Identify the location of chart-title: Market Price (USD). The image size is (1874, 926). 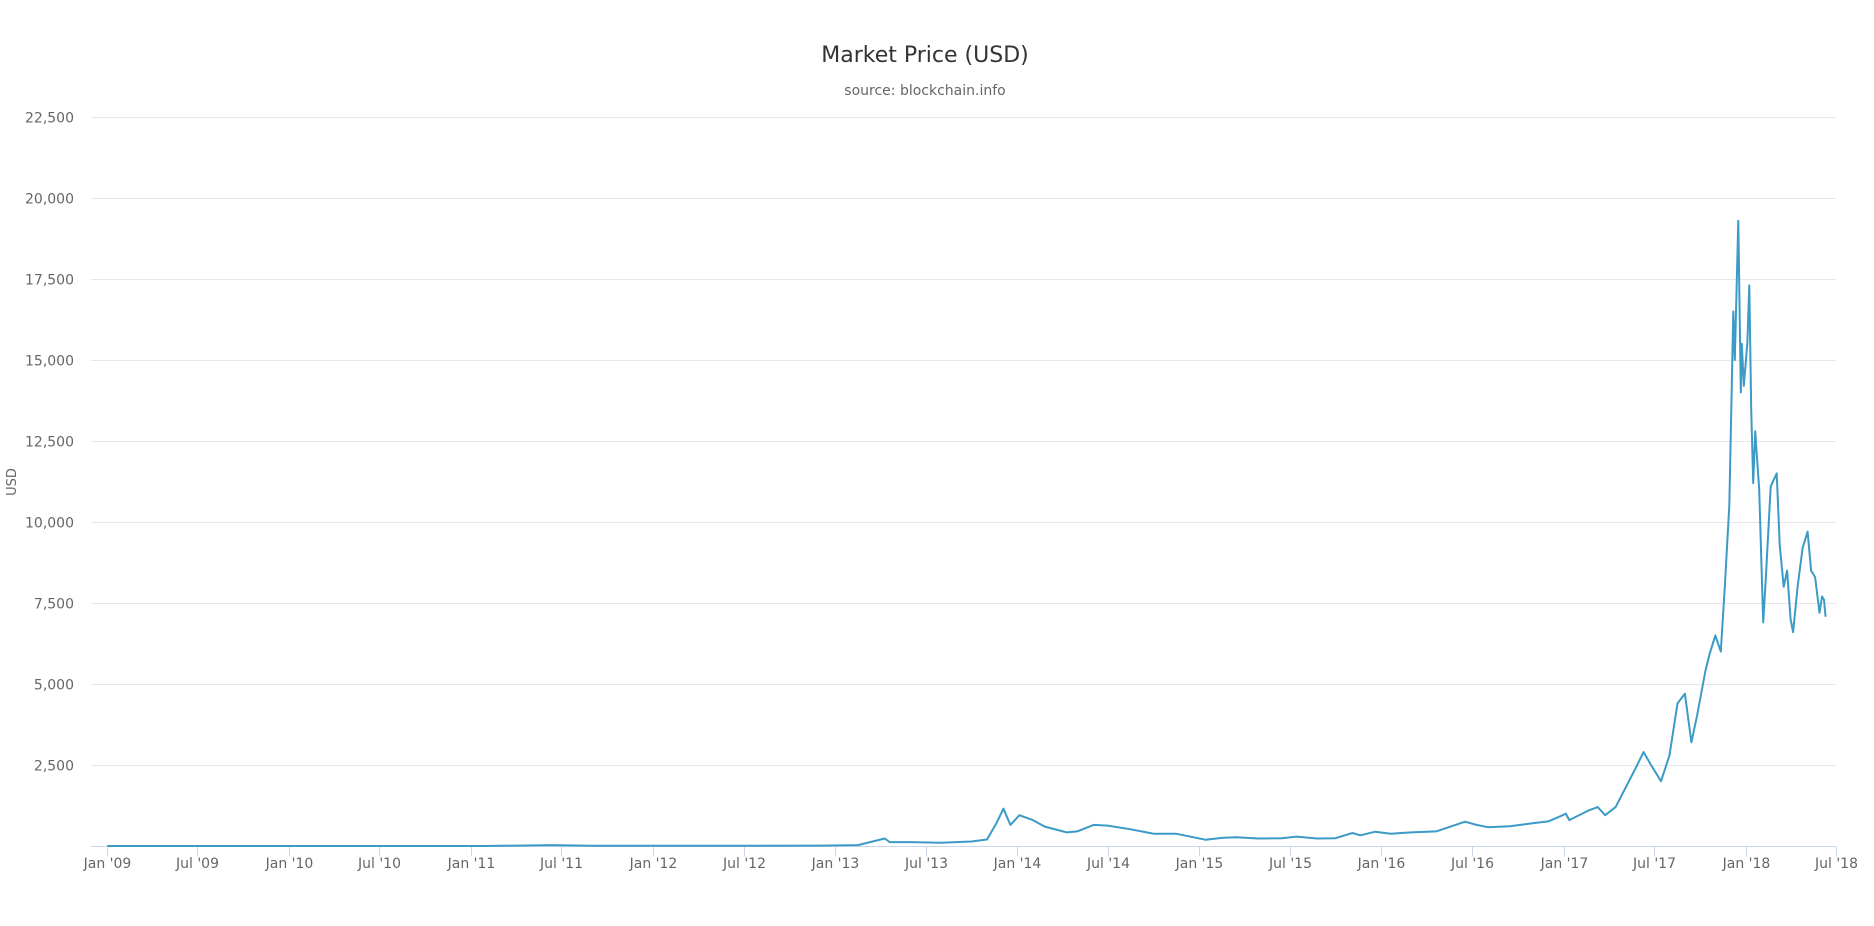
(924, 55).